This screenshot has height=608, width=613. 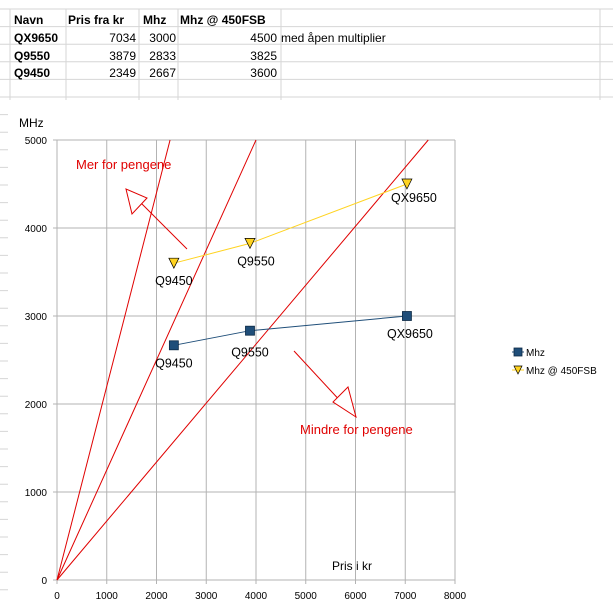 I want to click on x-tick-label: 5000, so click(x=306, y=596).